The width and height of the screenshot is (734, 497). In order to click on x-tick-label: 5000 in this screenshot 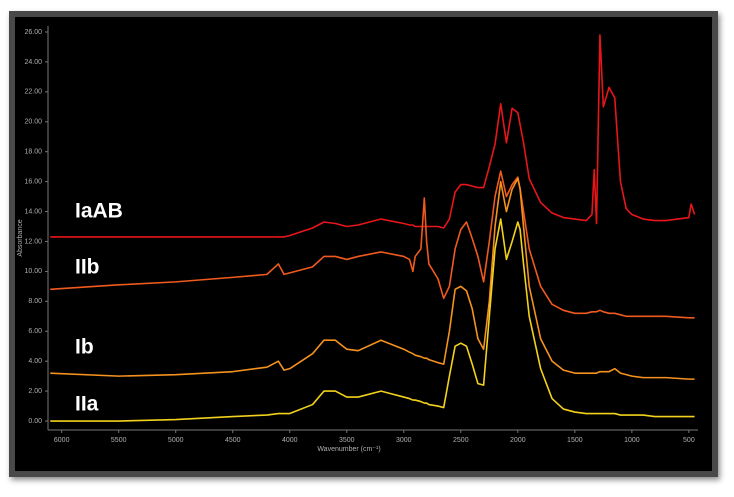, I will do `click(176, 440)`.